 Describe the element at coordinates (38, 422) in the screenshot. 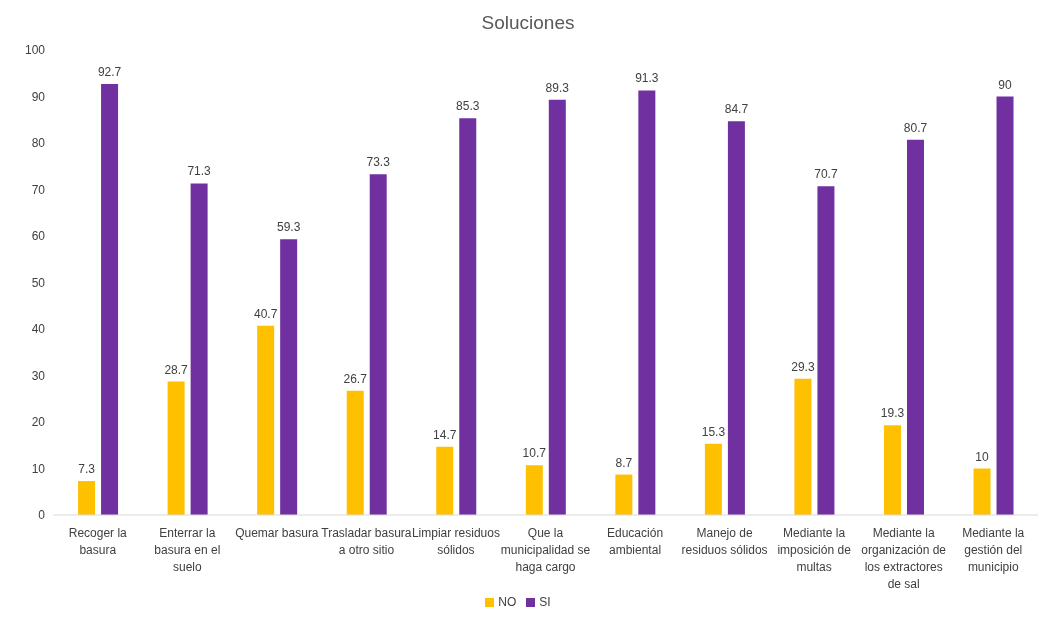

I see `y-tick-label: 20` at that location.